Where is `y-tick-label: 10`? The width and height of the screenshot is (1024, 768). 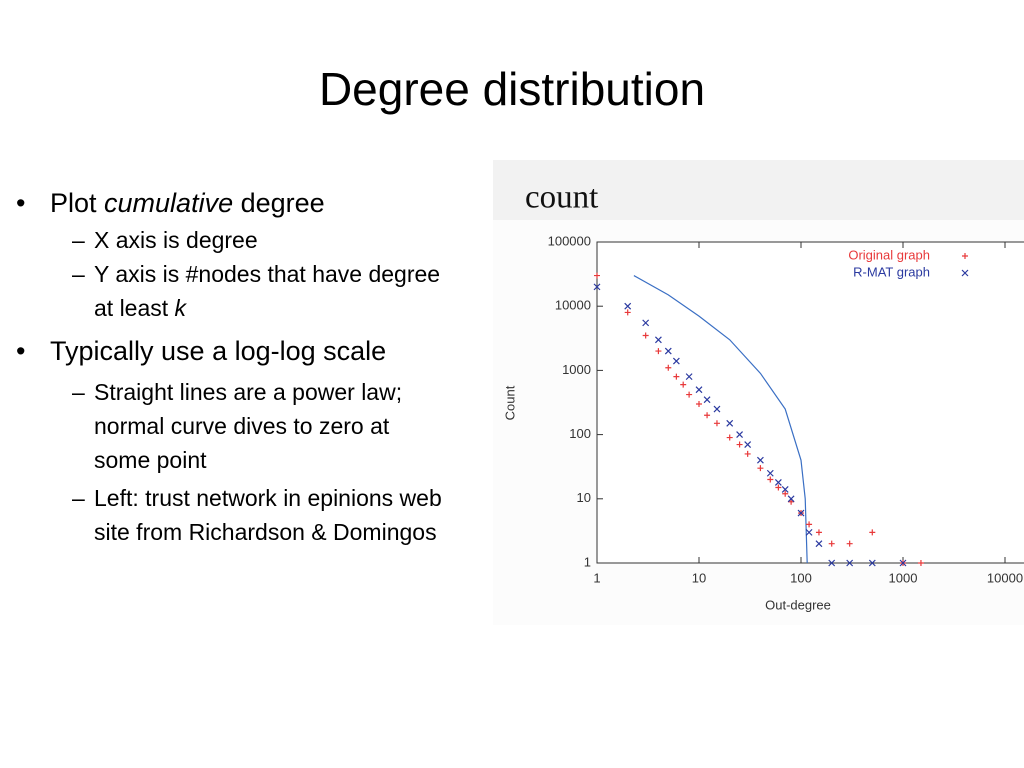
y-tick-label: 10 is located at coordinates (584, 497).